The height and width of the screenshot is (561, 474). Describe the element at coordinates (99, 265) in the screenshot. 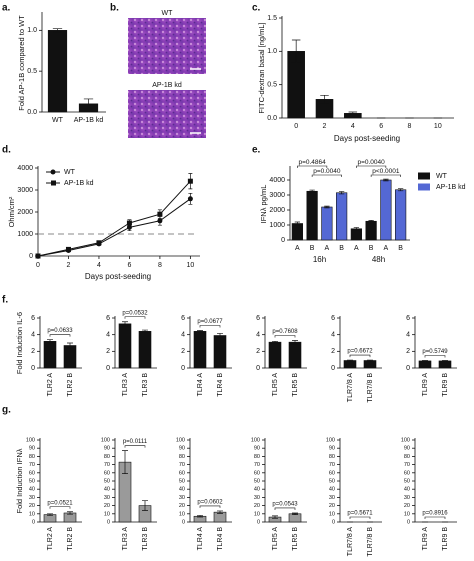

I see `x-tick-label: 4` at that location.